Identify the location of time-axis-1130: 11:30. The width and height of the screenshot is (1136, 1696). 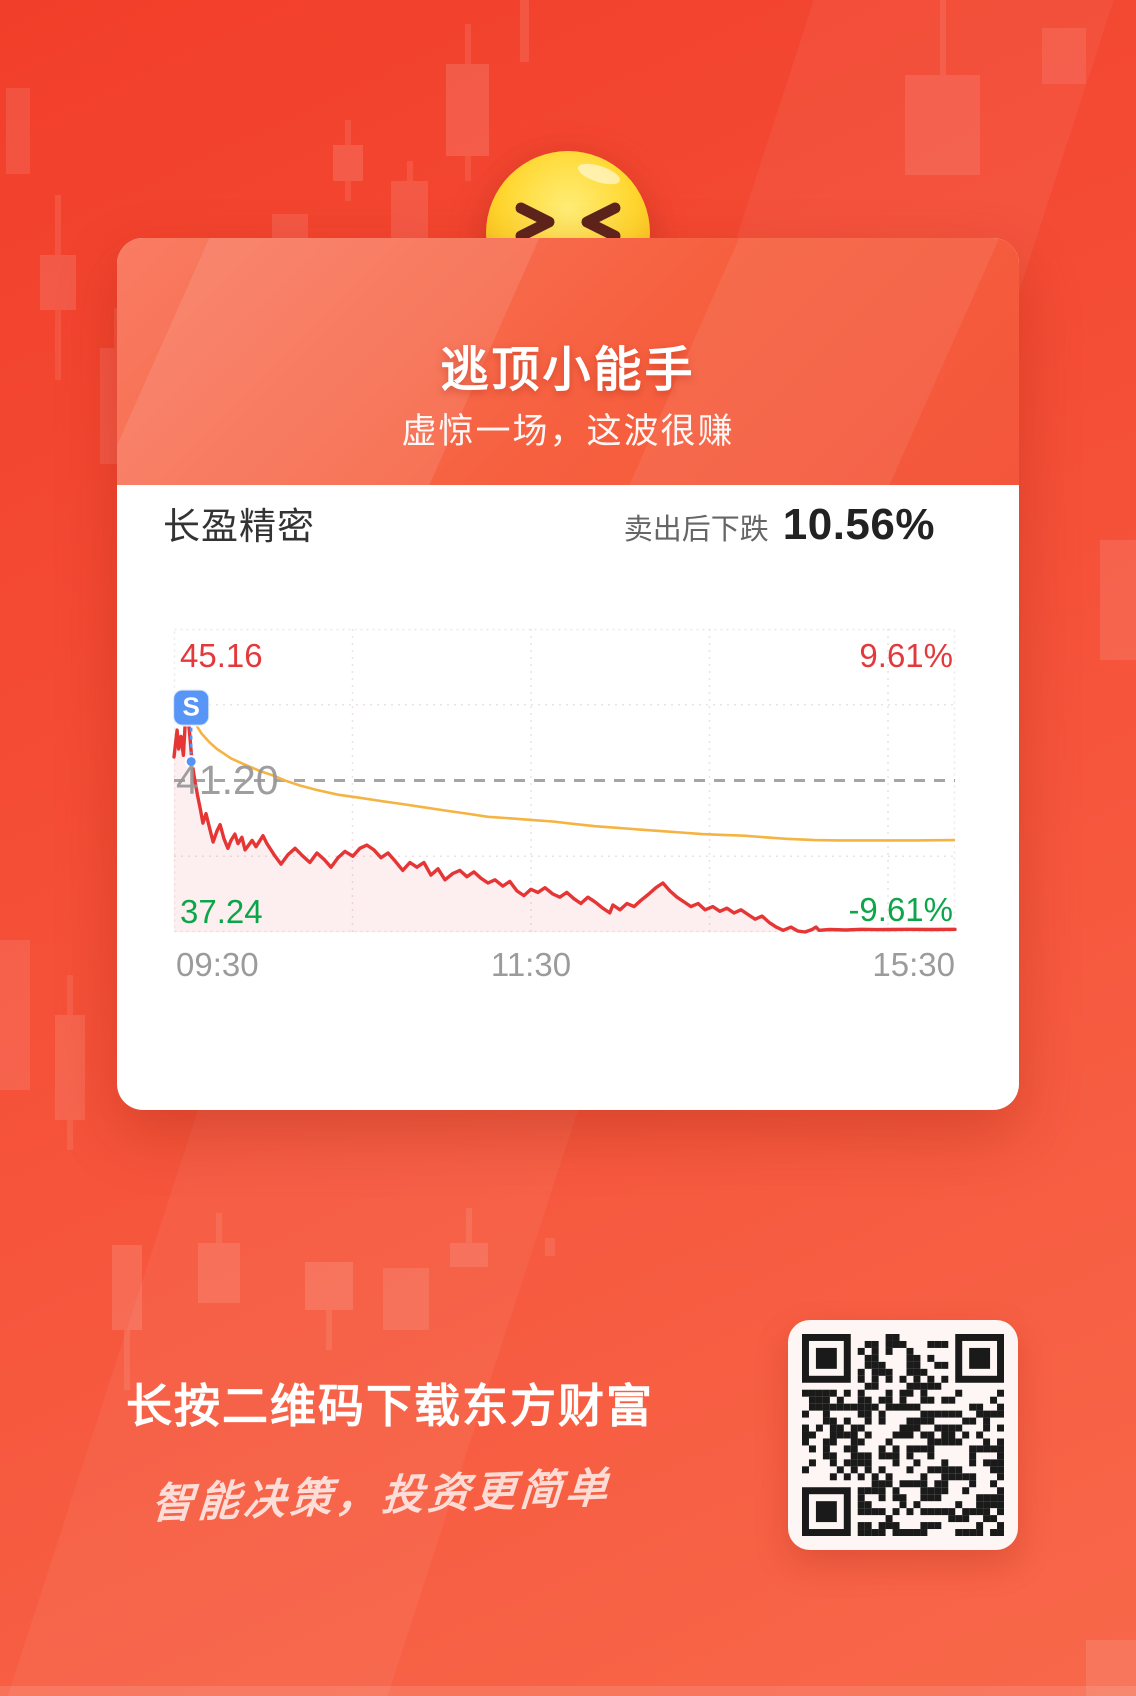
(531, 964).